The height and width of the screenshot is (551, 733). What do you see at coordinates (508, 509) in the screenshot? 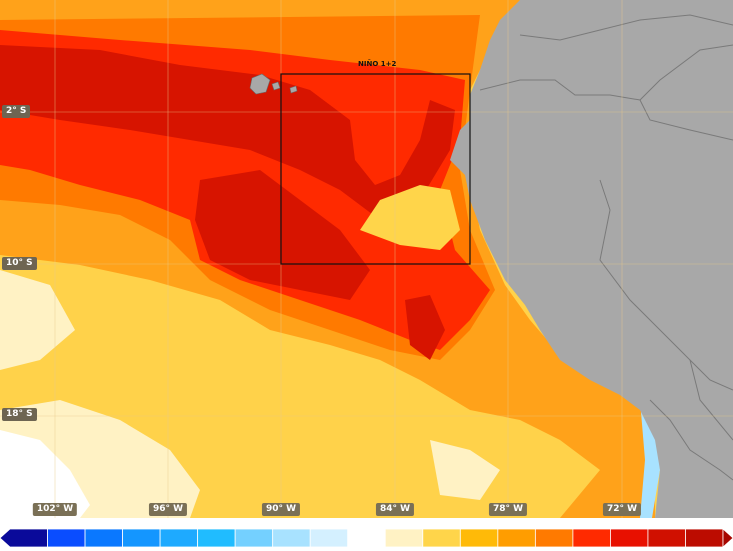
I see `longitude-label-78w: 78° W` at bounding box center [508, 509].